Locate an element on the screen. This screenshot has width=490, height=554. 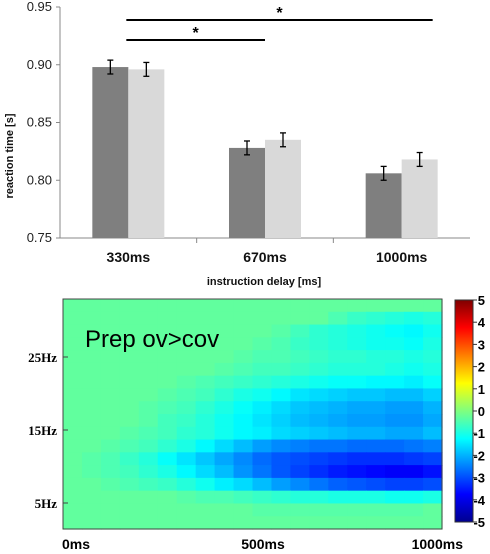
heatmap-y-ticks: 25Hz 15Hz 5Hz is located at coordinates (48, 430).